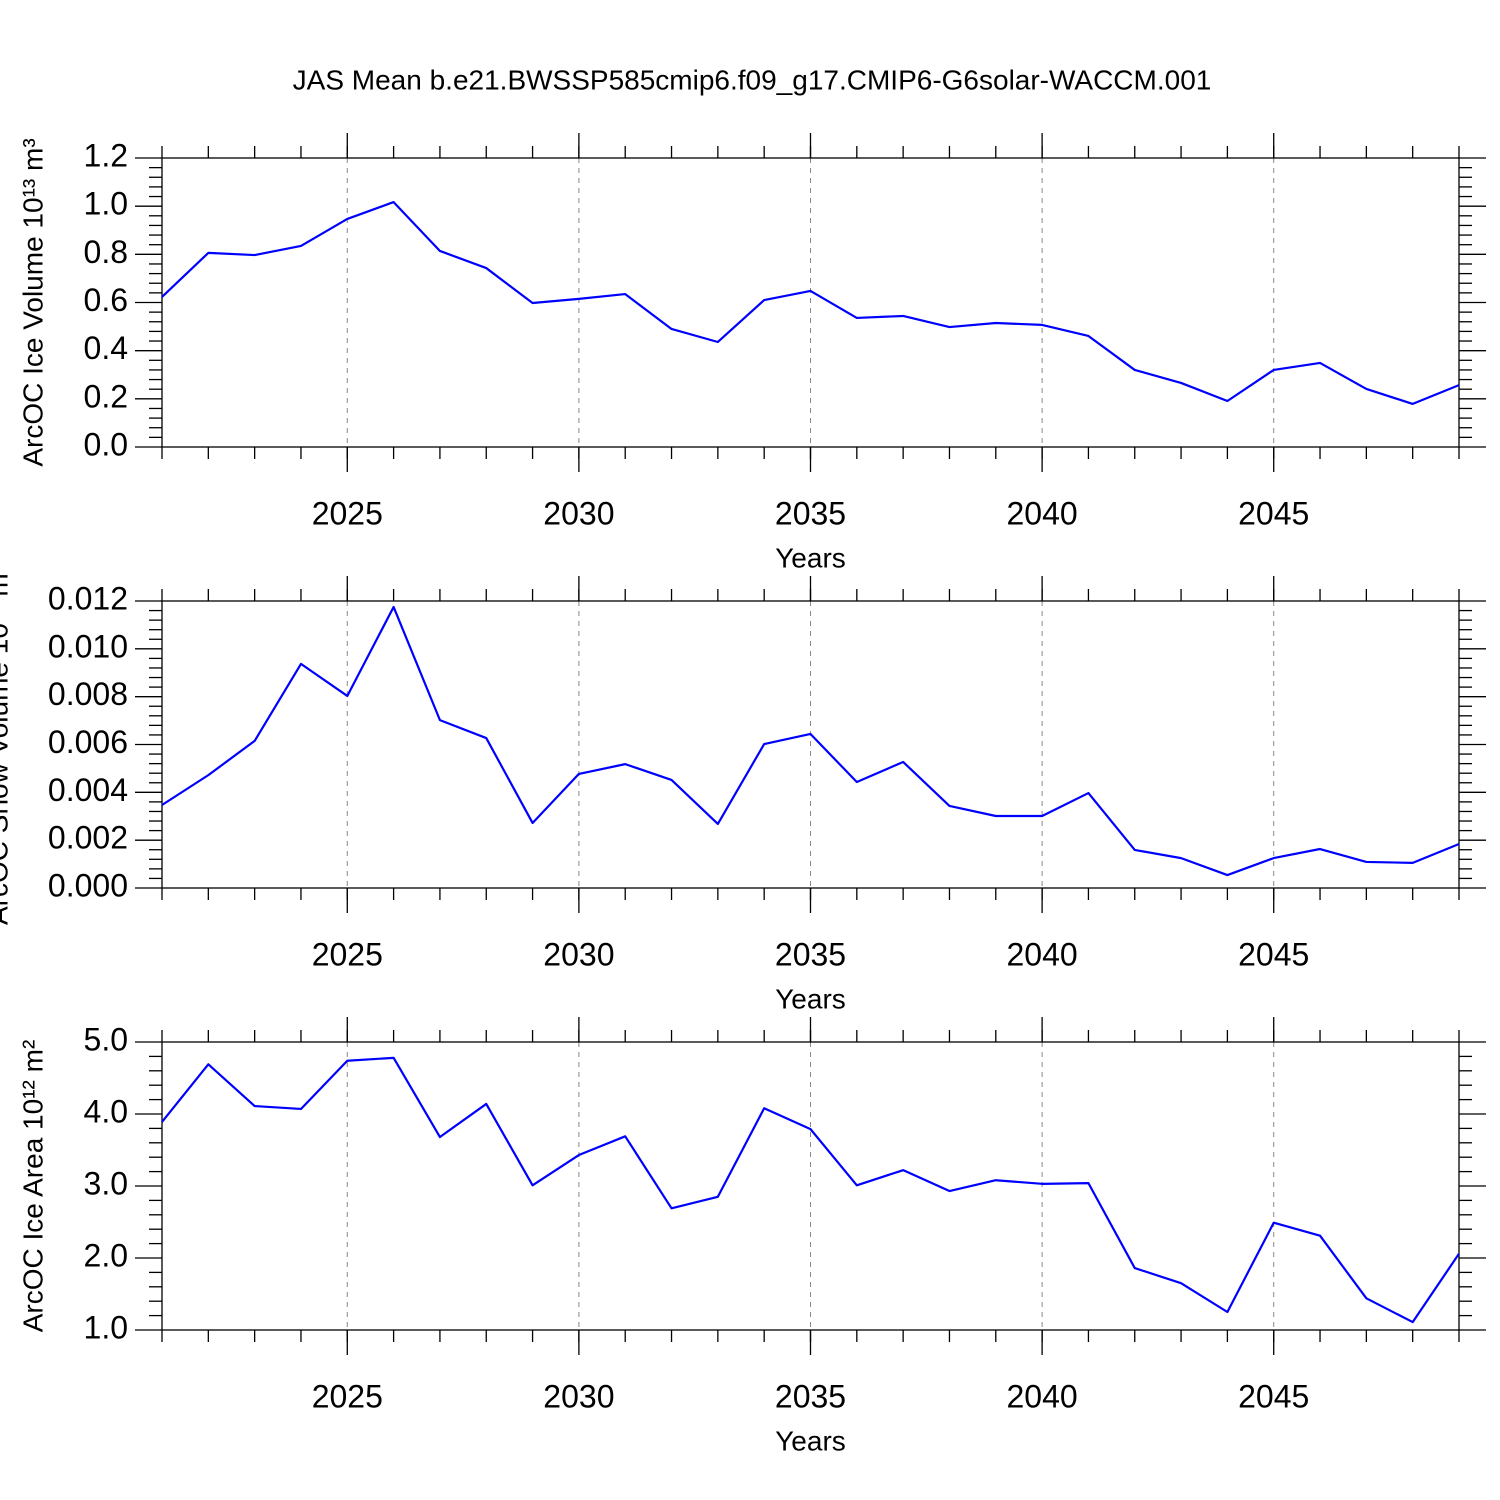 The width and height of the screenshot is (1500, 1500). What do you see at coordinates (106, 1255) in the screenshot?
I see `y-tick-label: 2.0` at bounding box center [106, 1255].